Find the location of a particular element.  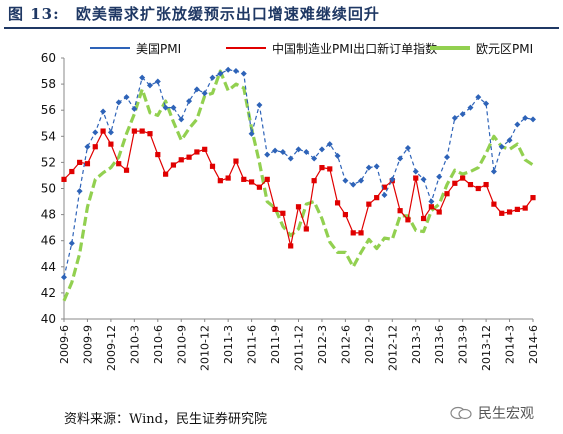

watermark: 民生宏观 is located at coordinates (492, 413).